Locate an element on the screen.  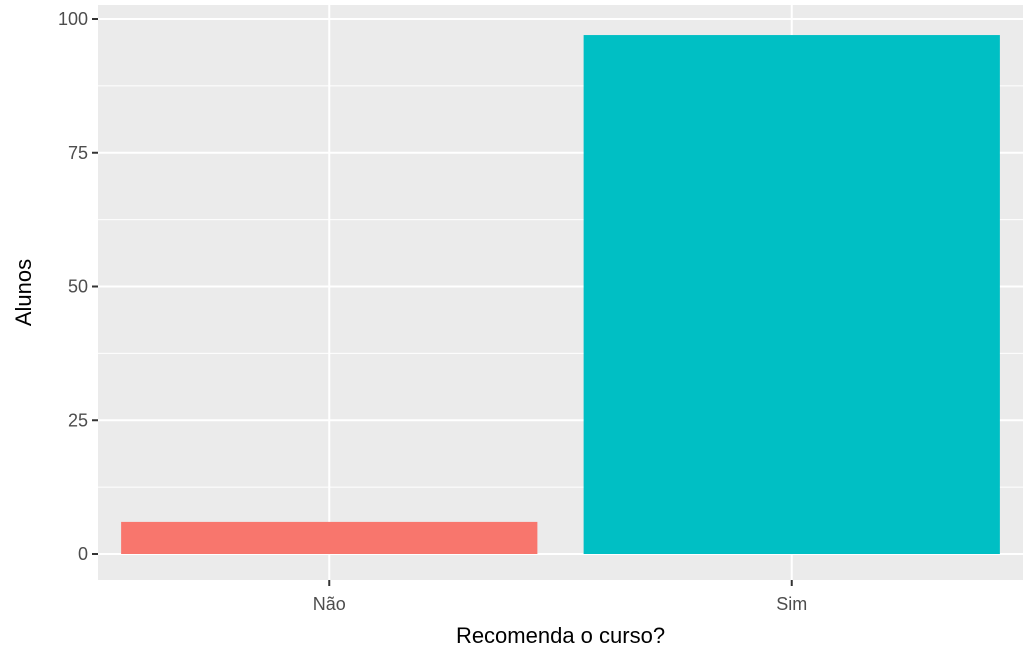
x-axis: Não Sim is located at coordinates (560, 597).